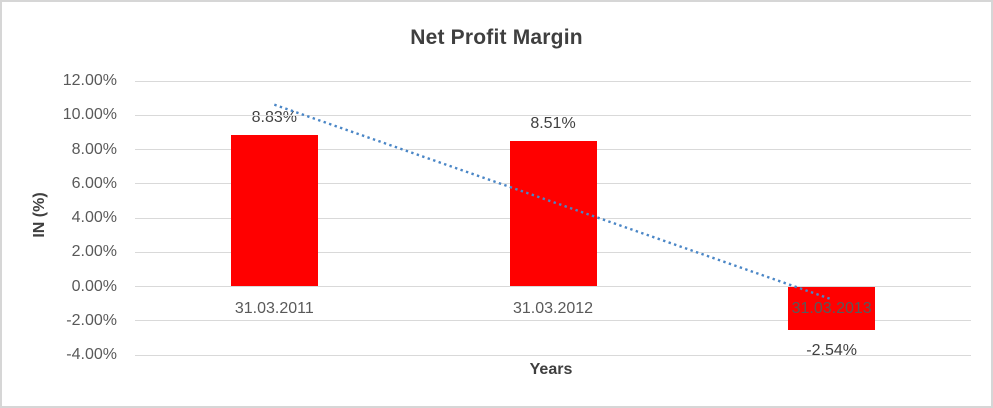 This screenshot has width=993, height=408. I want to click on chart-title: Net Profit Margin, so click(496, 37).